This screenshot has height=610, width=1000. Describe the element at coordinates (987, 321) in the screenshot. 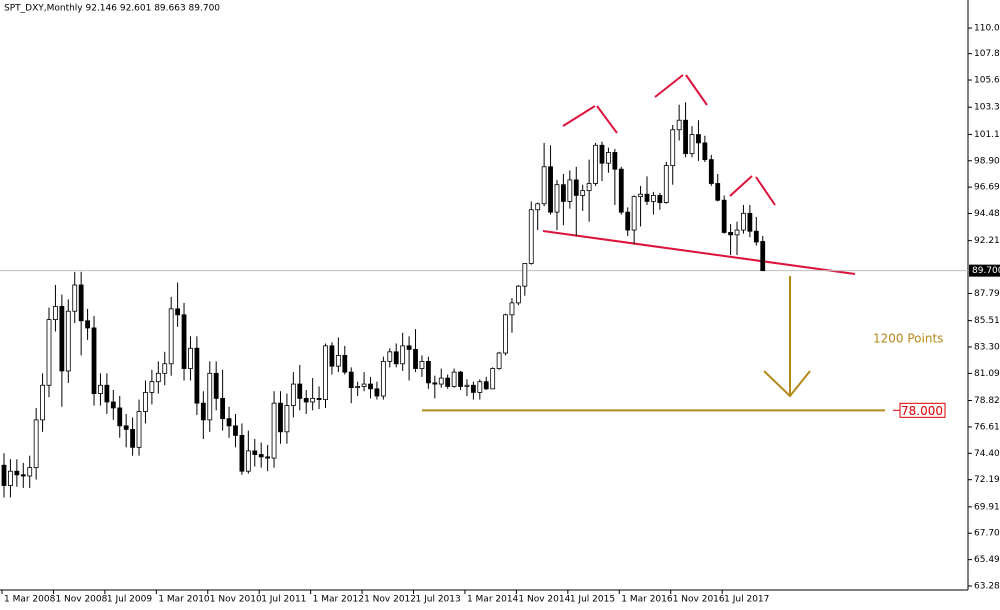

I see `y-tick-label: 85.515` at that location.